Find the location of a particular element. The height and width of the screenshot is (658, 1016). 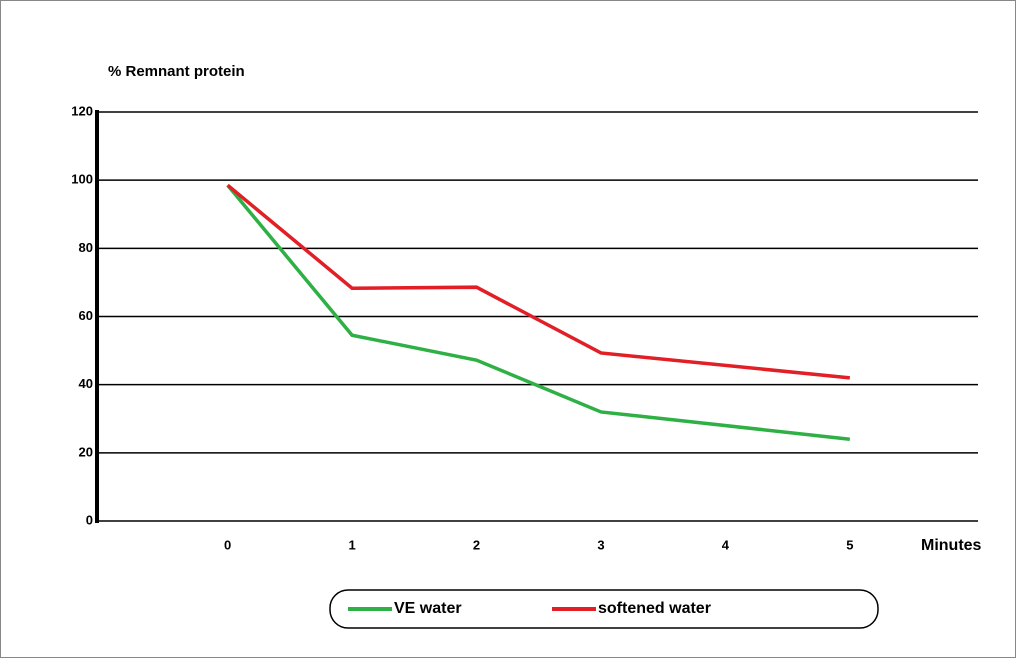

legend-label: softened water is located at coordinates (654, 608).